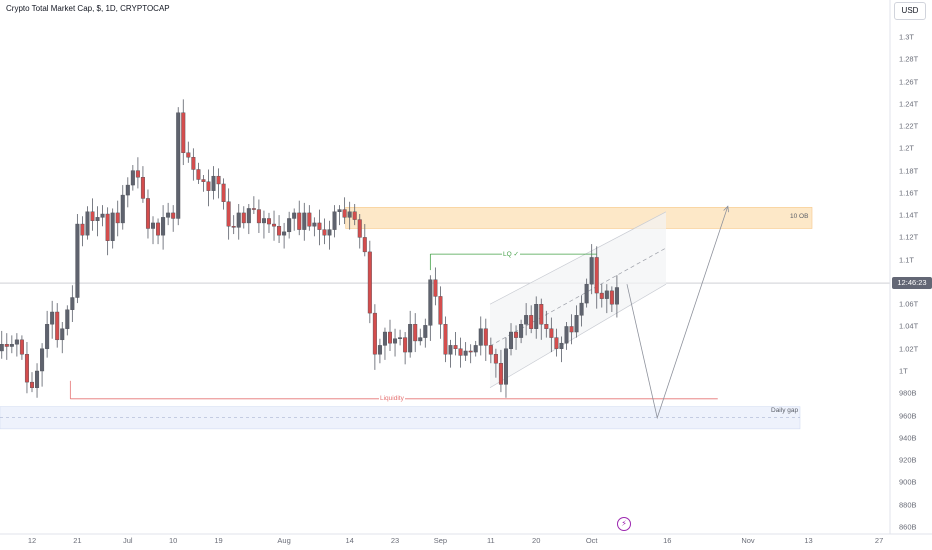  Describe the element at coordinates (912, 283) in the screenshot. I see `current-price-tag: 12:46:23` at that location.